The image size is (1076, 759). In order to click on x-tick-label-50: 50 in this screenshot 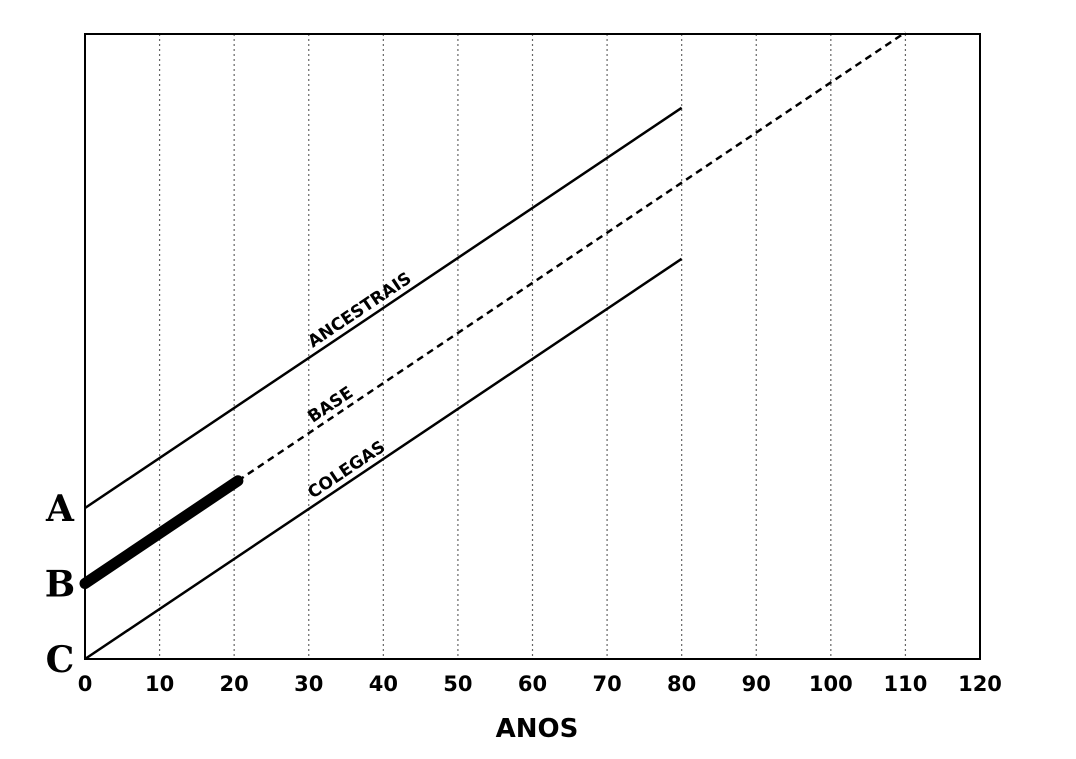, I will do `click(457, 684)`.